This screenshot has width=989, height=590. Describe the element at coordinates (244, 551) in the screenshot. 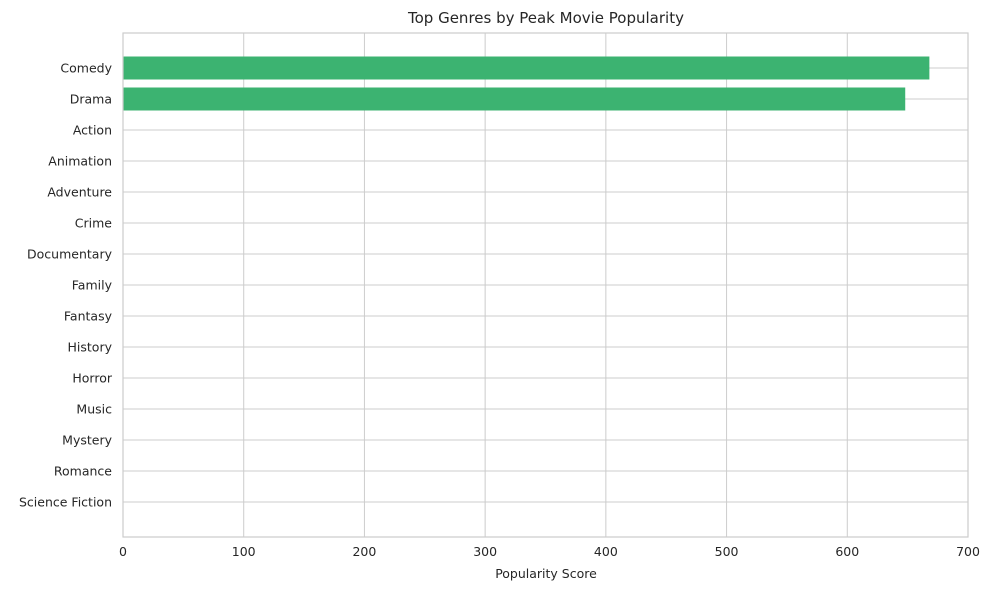

I see `x-tick-label: 100` at that location.